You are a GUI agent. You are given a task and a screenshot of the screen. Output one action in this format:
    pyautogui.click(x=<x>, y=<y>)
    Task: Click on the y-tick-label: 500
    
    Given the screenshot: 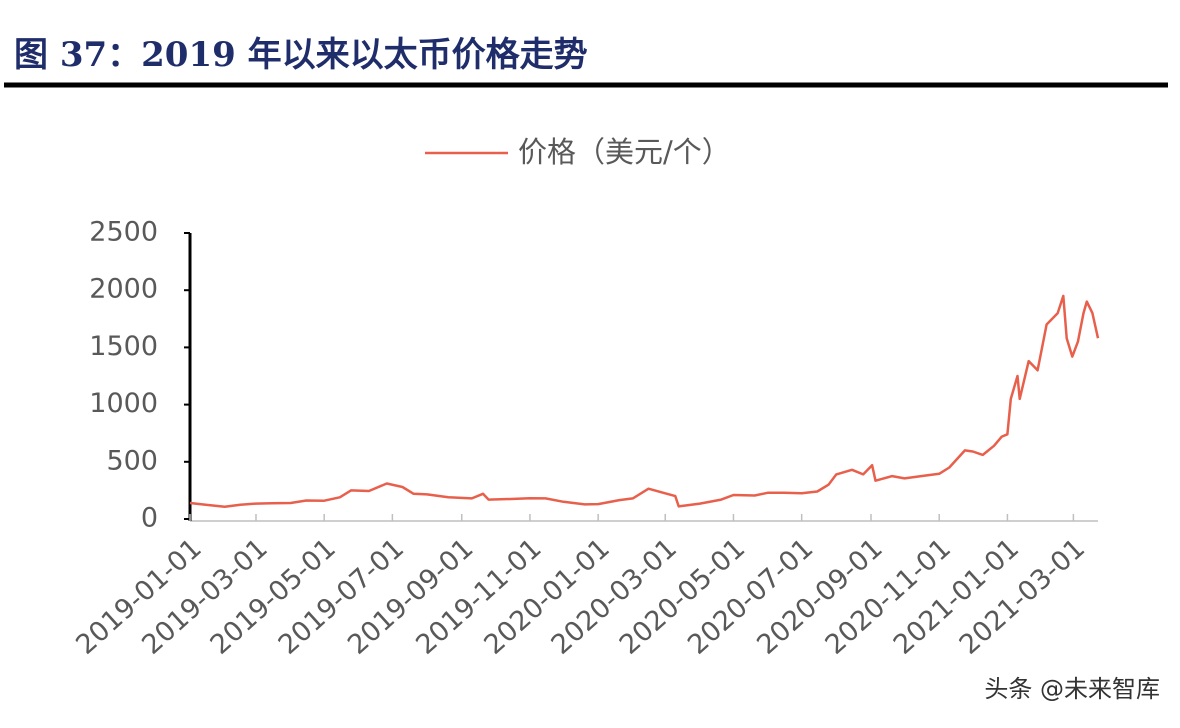 What is the action you would take?
    pyautogui.click(x=132, y=460)
    